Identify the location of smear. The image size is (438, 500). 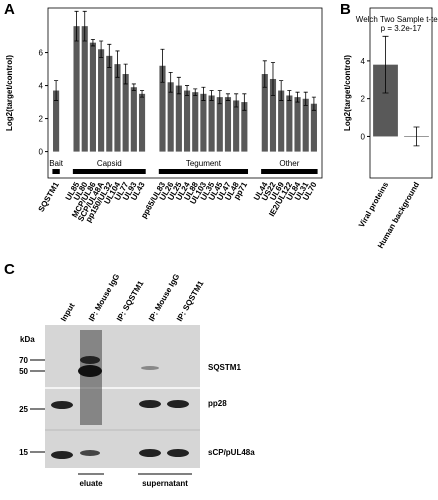
(91, 377).